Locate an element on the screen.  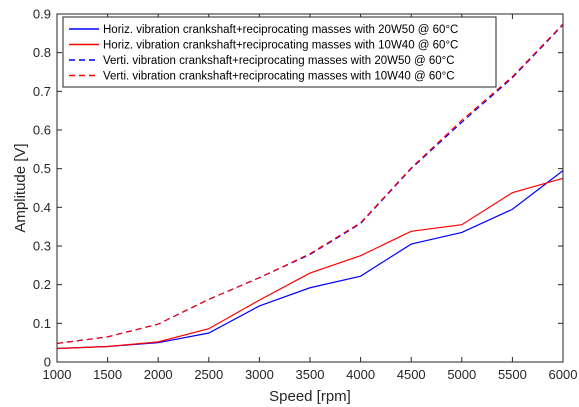
x-tick-label: 5500 is located at coordinates (512, 374).